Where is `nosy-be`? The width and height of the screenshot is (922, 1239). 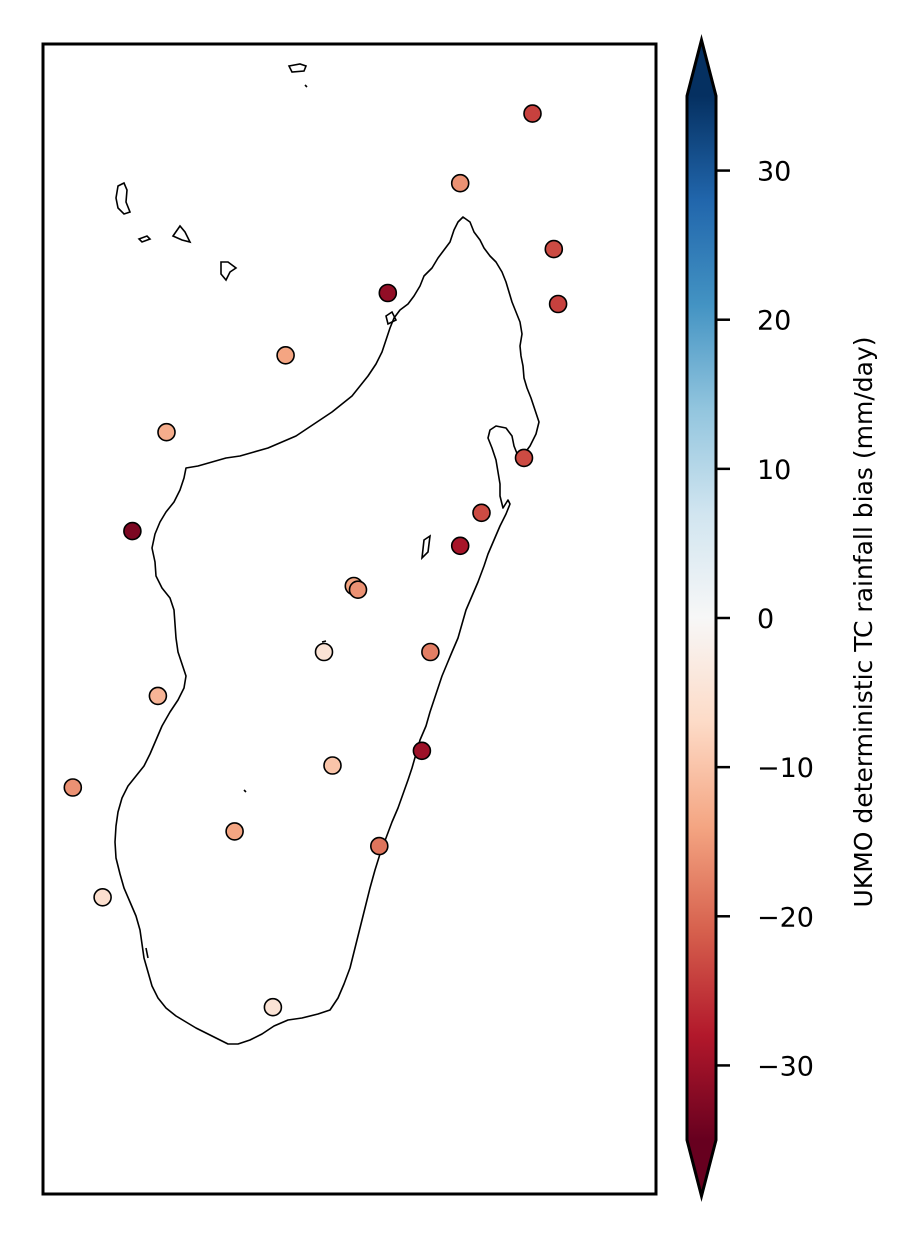 nosy-be is located at coordinates (391, 318).